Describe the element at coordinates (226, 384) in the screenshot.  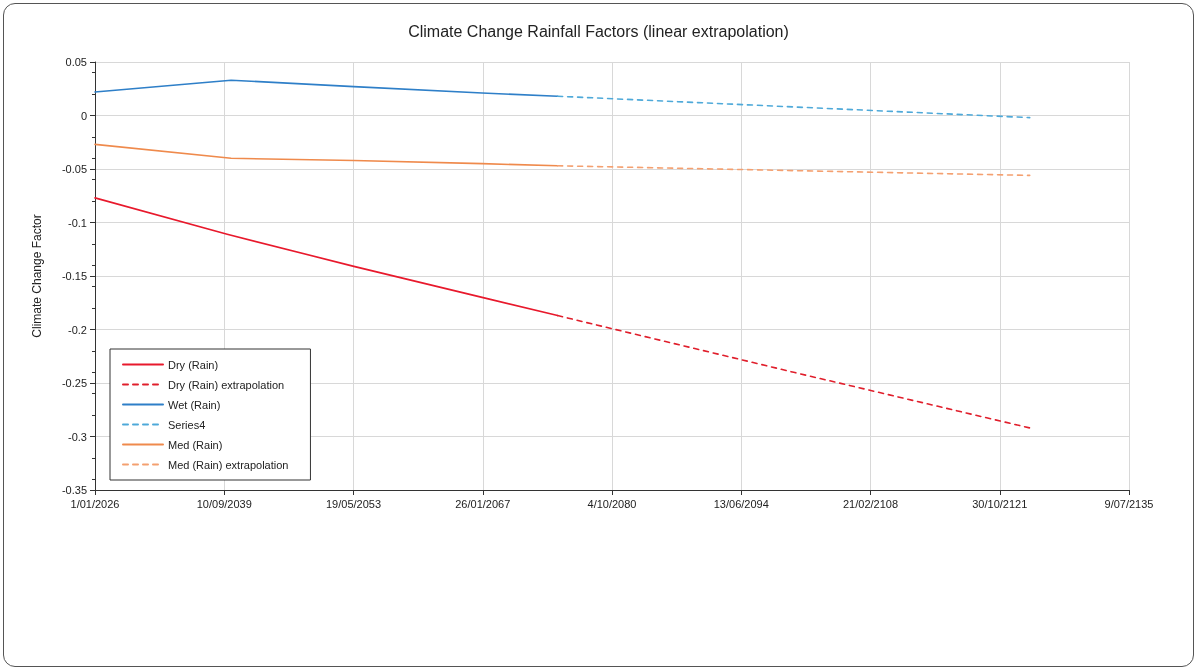
I see `legend-label: Dry (Rain) extrapolation` at that location.